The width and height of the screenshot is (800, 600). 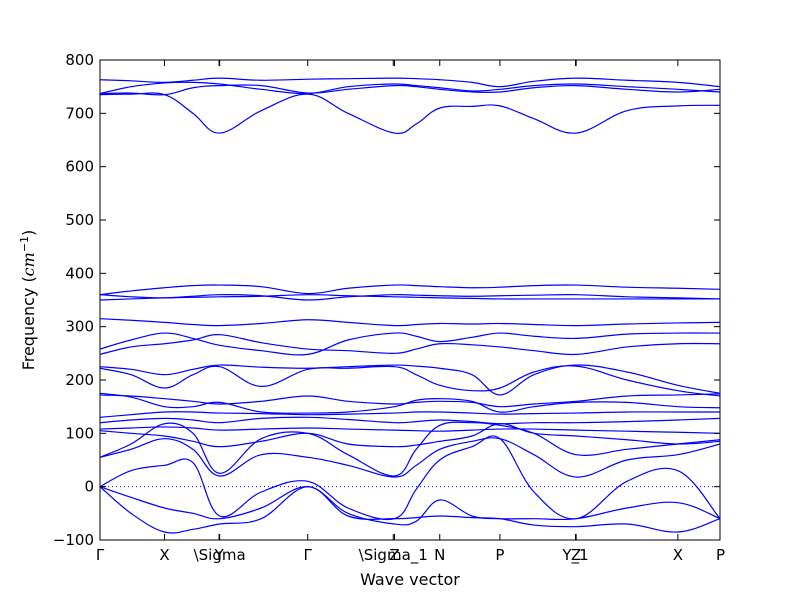 I want to click on y-tick-label: 500, so click(x=79, y=220).